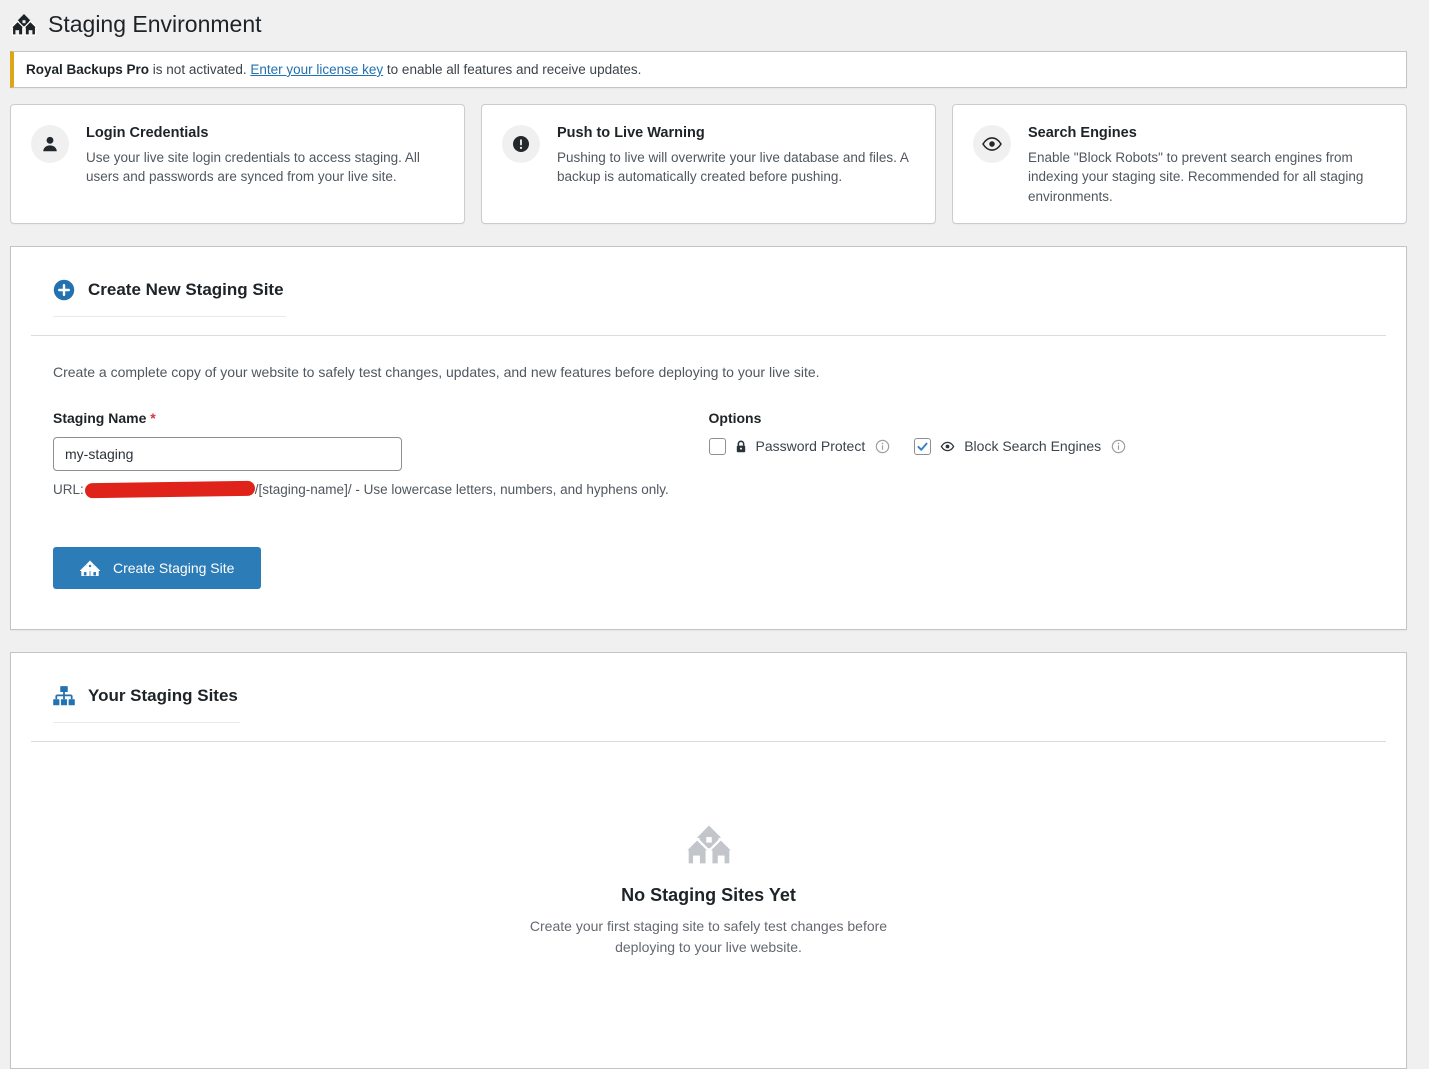 Image resolution: width=1429 pixels, height=1069 pixels. I want to click on page-title-text: Staging Environment, so click(155, 24).